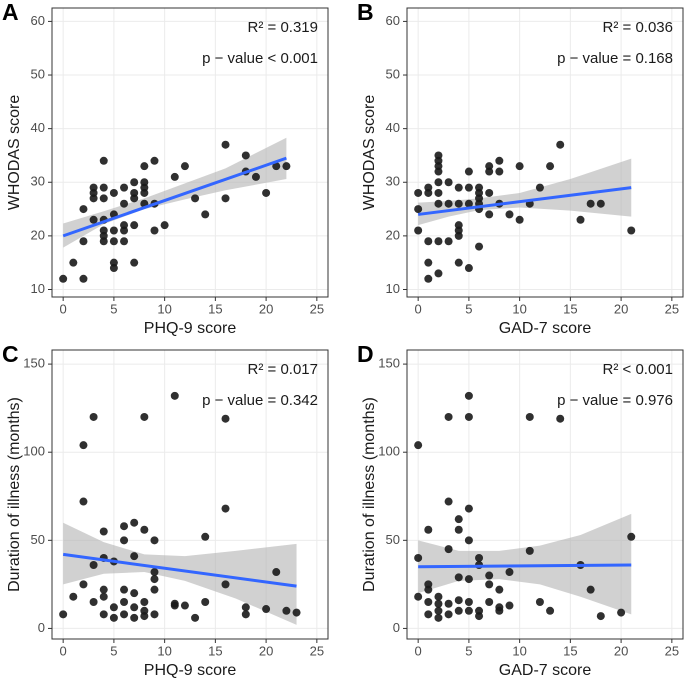  Describe the element at coordinates (14, 494) in the screenshot. I see `y-axis-title: Duration of illness (months)` at that location.